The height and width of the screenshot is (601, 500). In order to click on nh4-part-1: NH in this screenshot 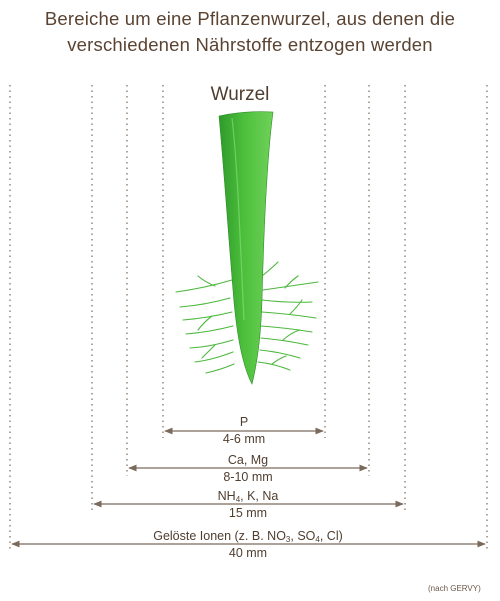, I will do `click(226, 496)`.